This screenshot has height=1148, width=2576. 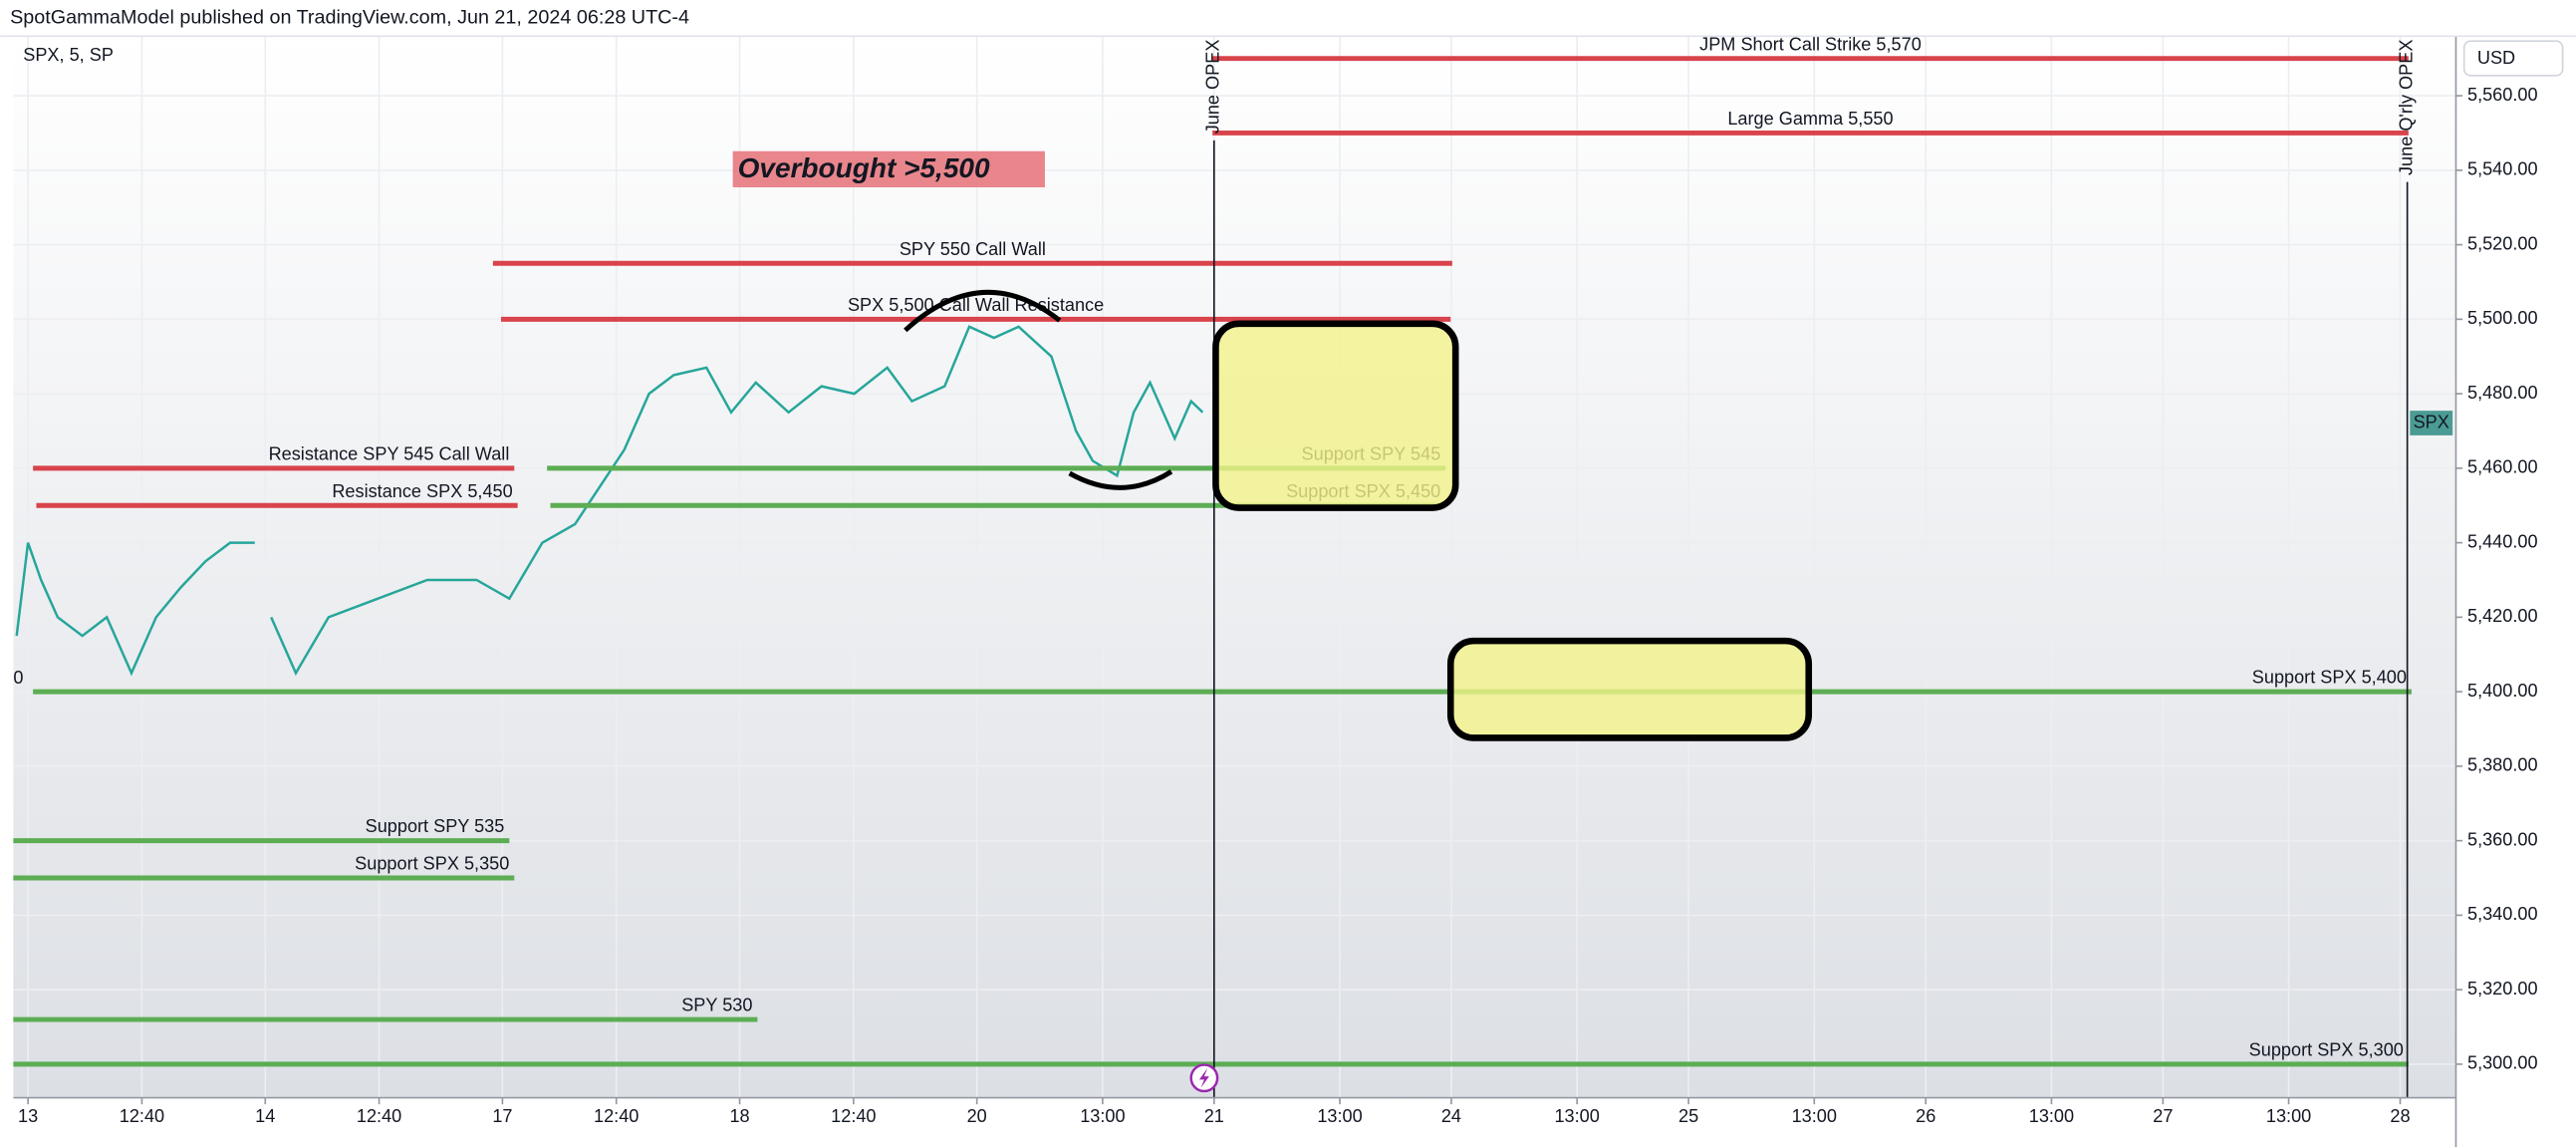 I want to click on level-label: SPY 550 Call Wall, so click(x=973, y=249).